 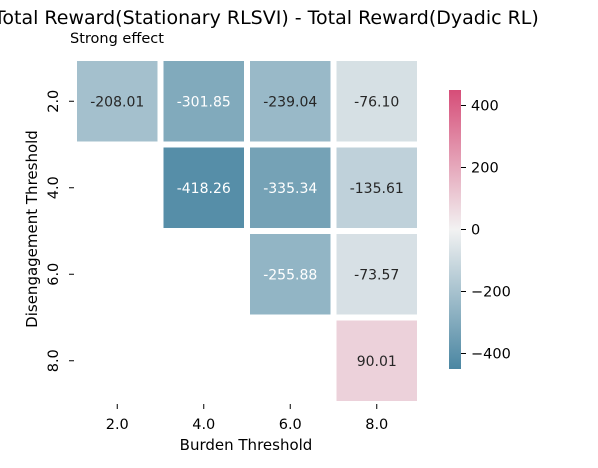 I want to click on cell-value-label: -239.04, so click(x=290, y=102).